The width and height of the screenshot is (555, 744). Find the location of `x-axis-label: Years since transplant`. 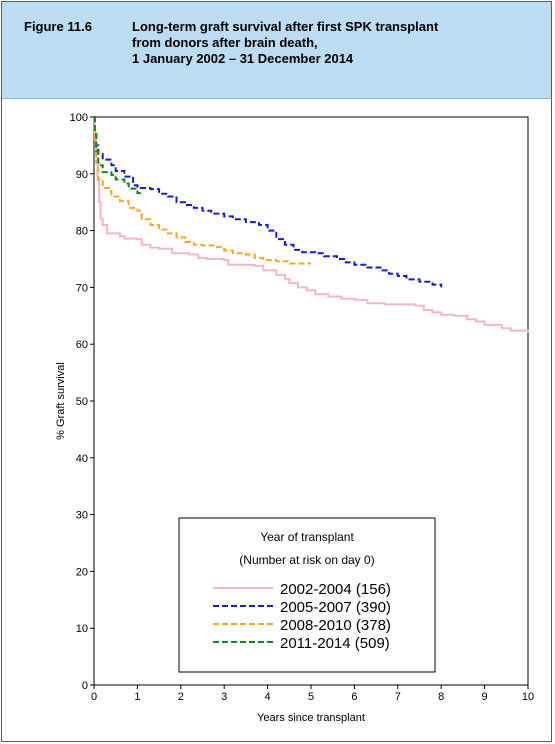

x-axis-label: Years since transplant is located at coordinates (311, 718).